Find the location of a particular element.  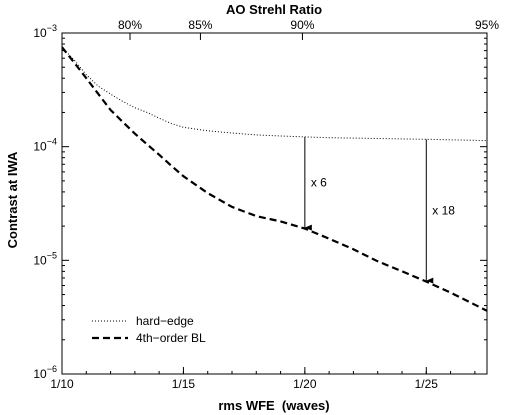

y-tick-label: 10⁻⁴ is located at coordinates (45, 145).